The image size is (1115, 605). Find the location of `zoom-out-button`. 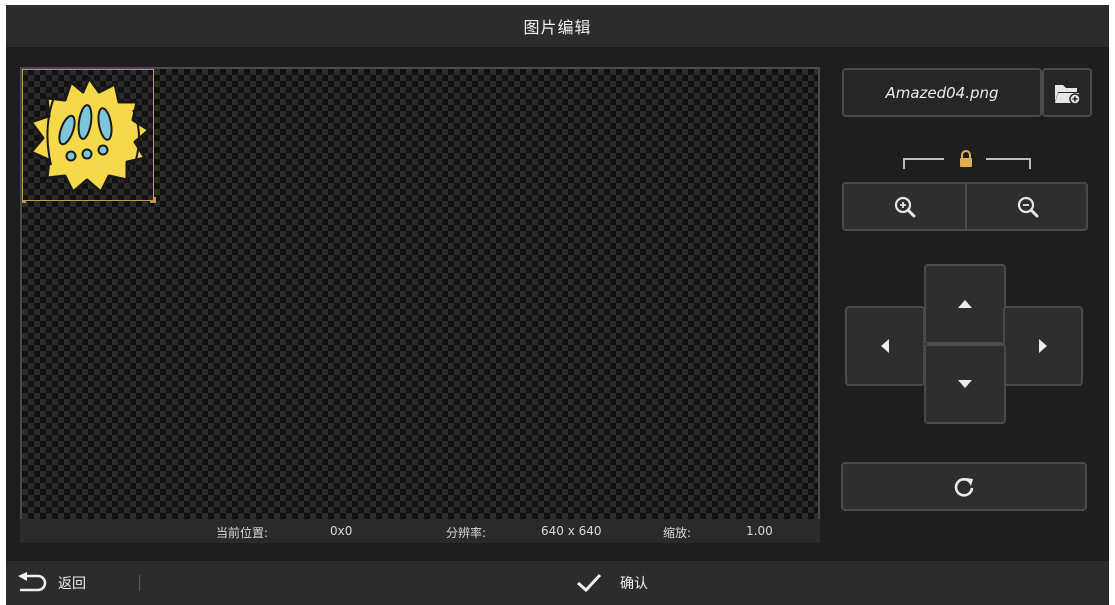

zoom-out-button is located at coordinates (1027, 206).